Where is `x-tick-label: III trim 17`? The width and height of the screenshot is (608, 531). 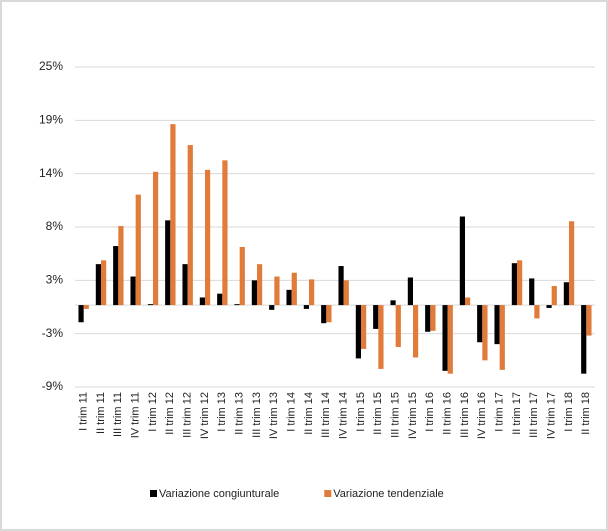
x-tick-label: III trim 17 is located at coordinates (534, 415).